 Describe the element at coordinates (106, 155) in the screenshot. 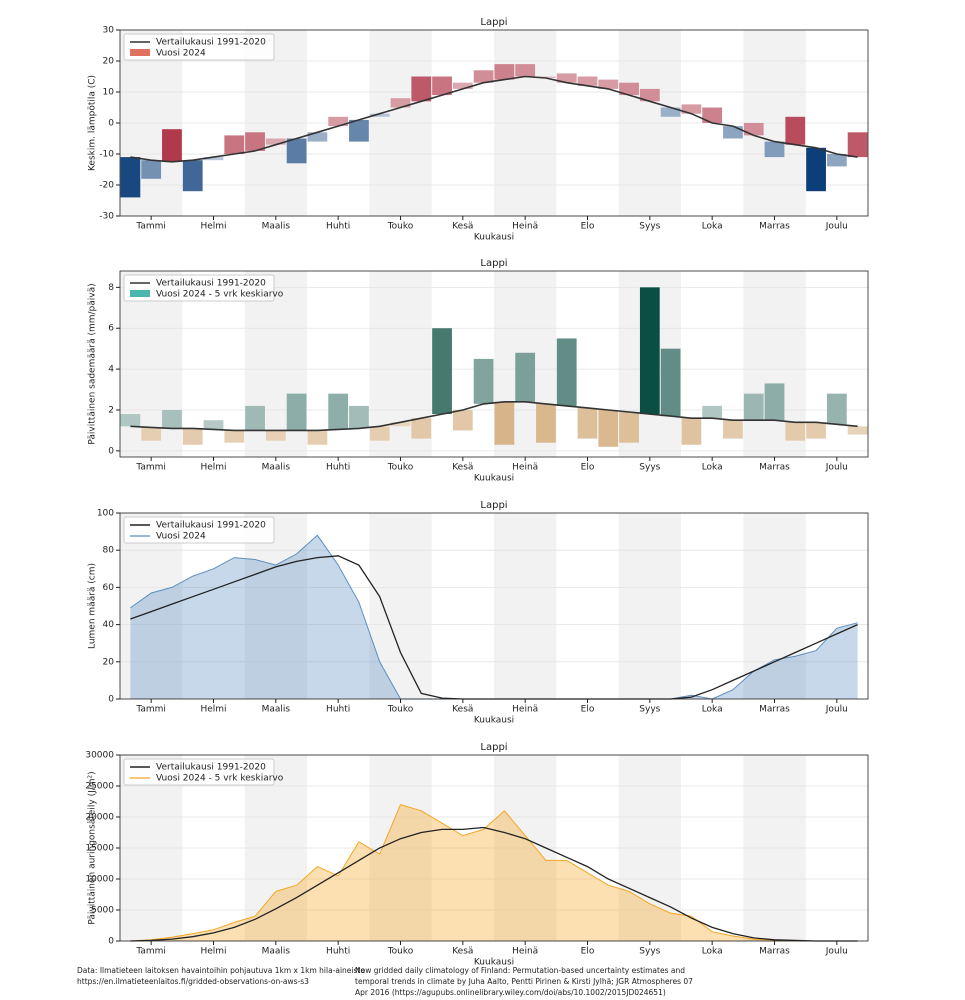

I see `y-tick-label: -10` at that location.